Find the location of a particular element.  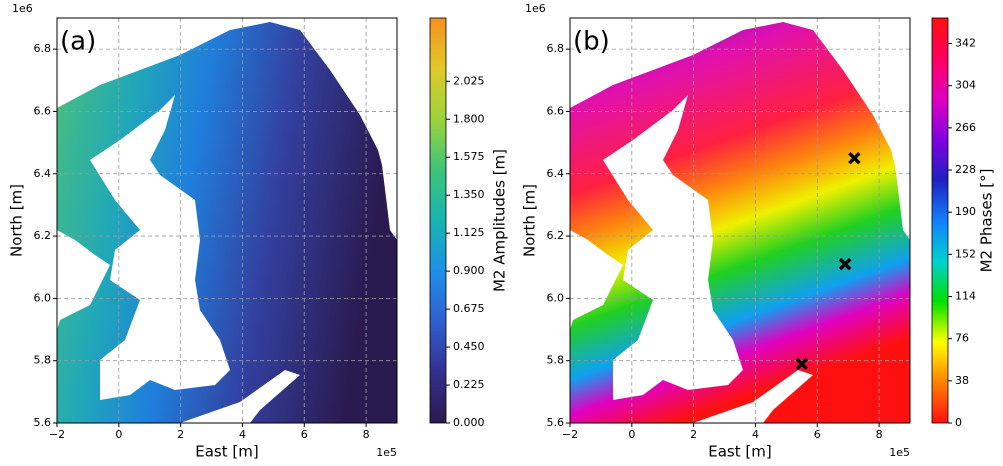

colorbar-tick-label: 0.900 is located at coordinates (469, 270).